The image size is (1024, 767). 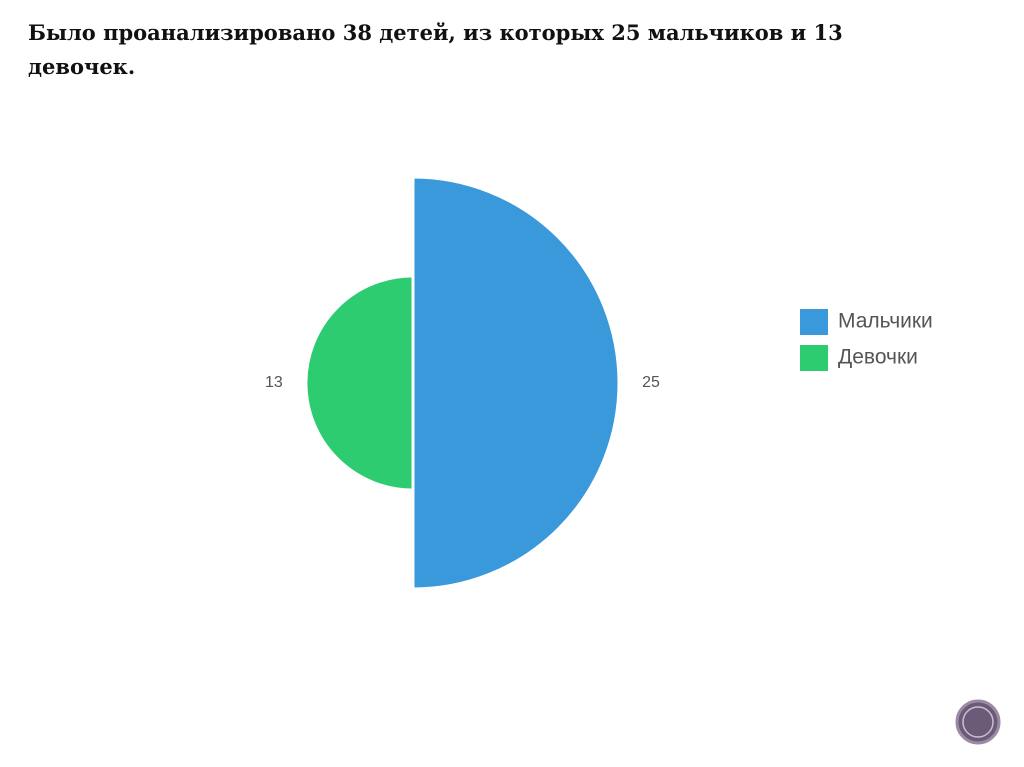 What do you see at coordinates (878, 357) in the screenshot?
I see `legend-label: Девочки` at bounding box center [878, 357].